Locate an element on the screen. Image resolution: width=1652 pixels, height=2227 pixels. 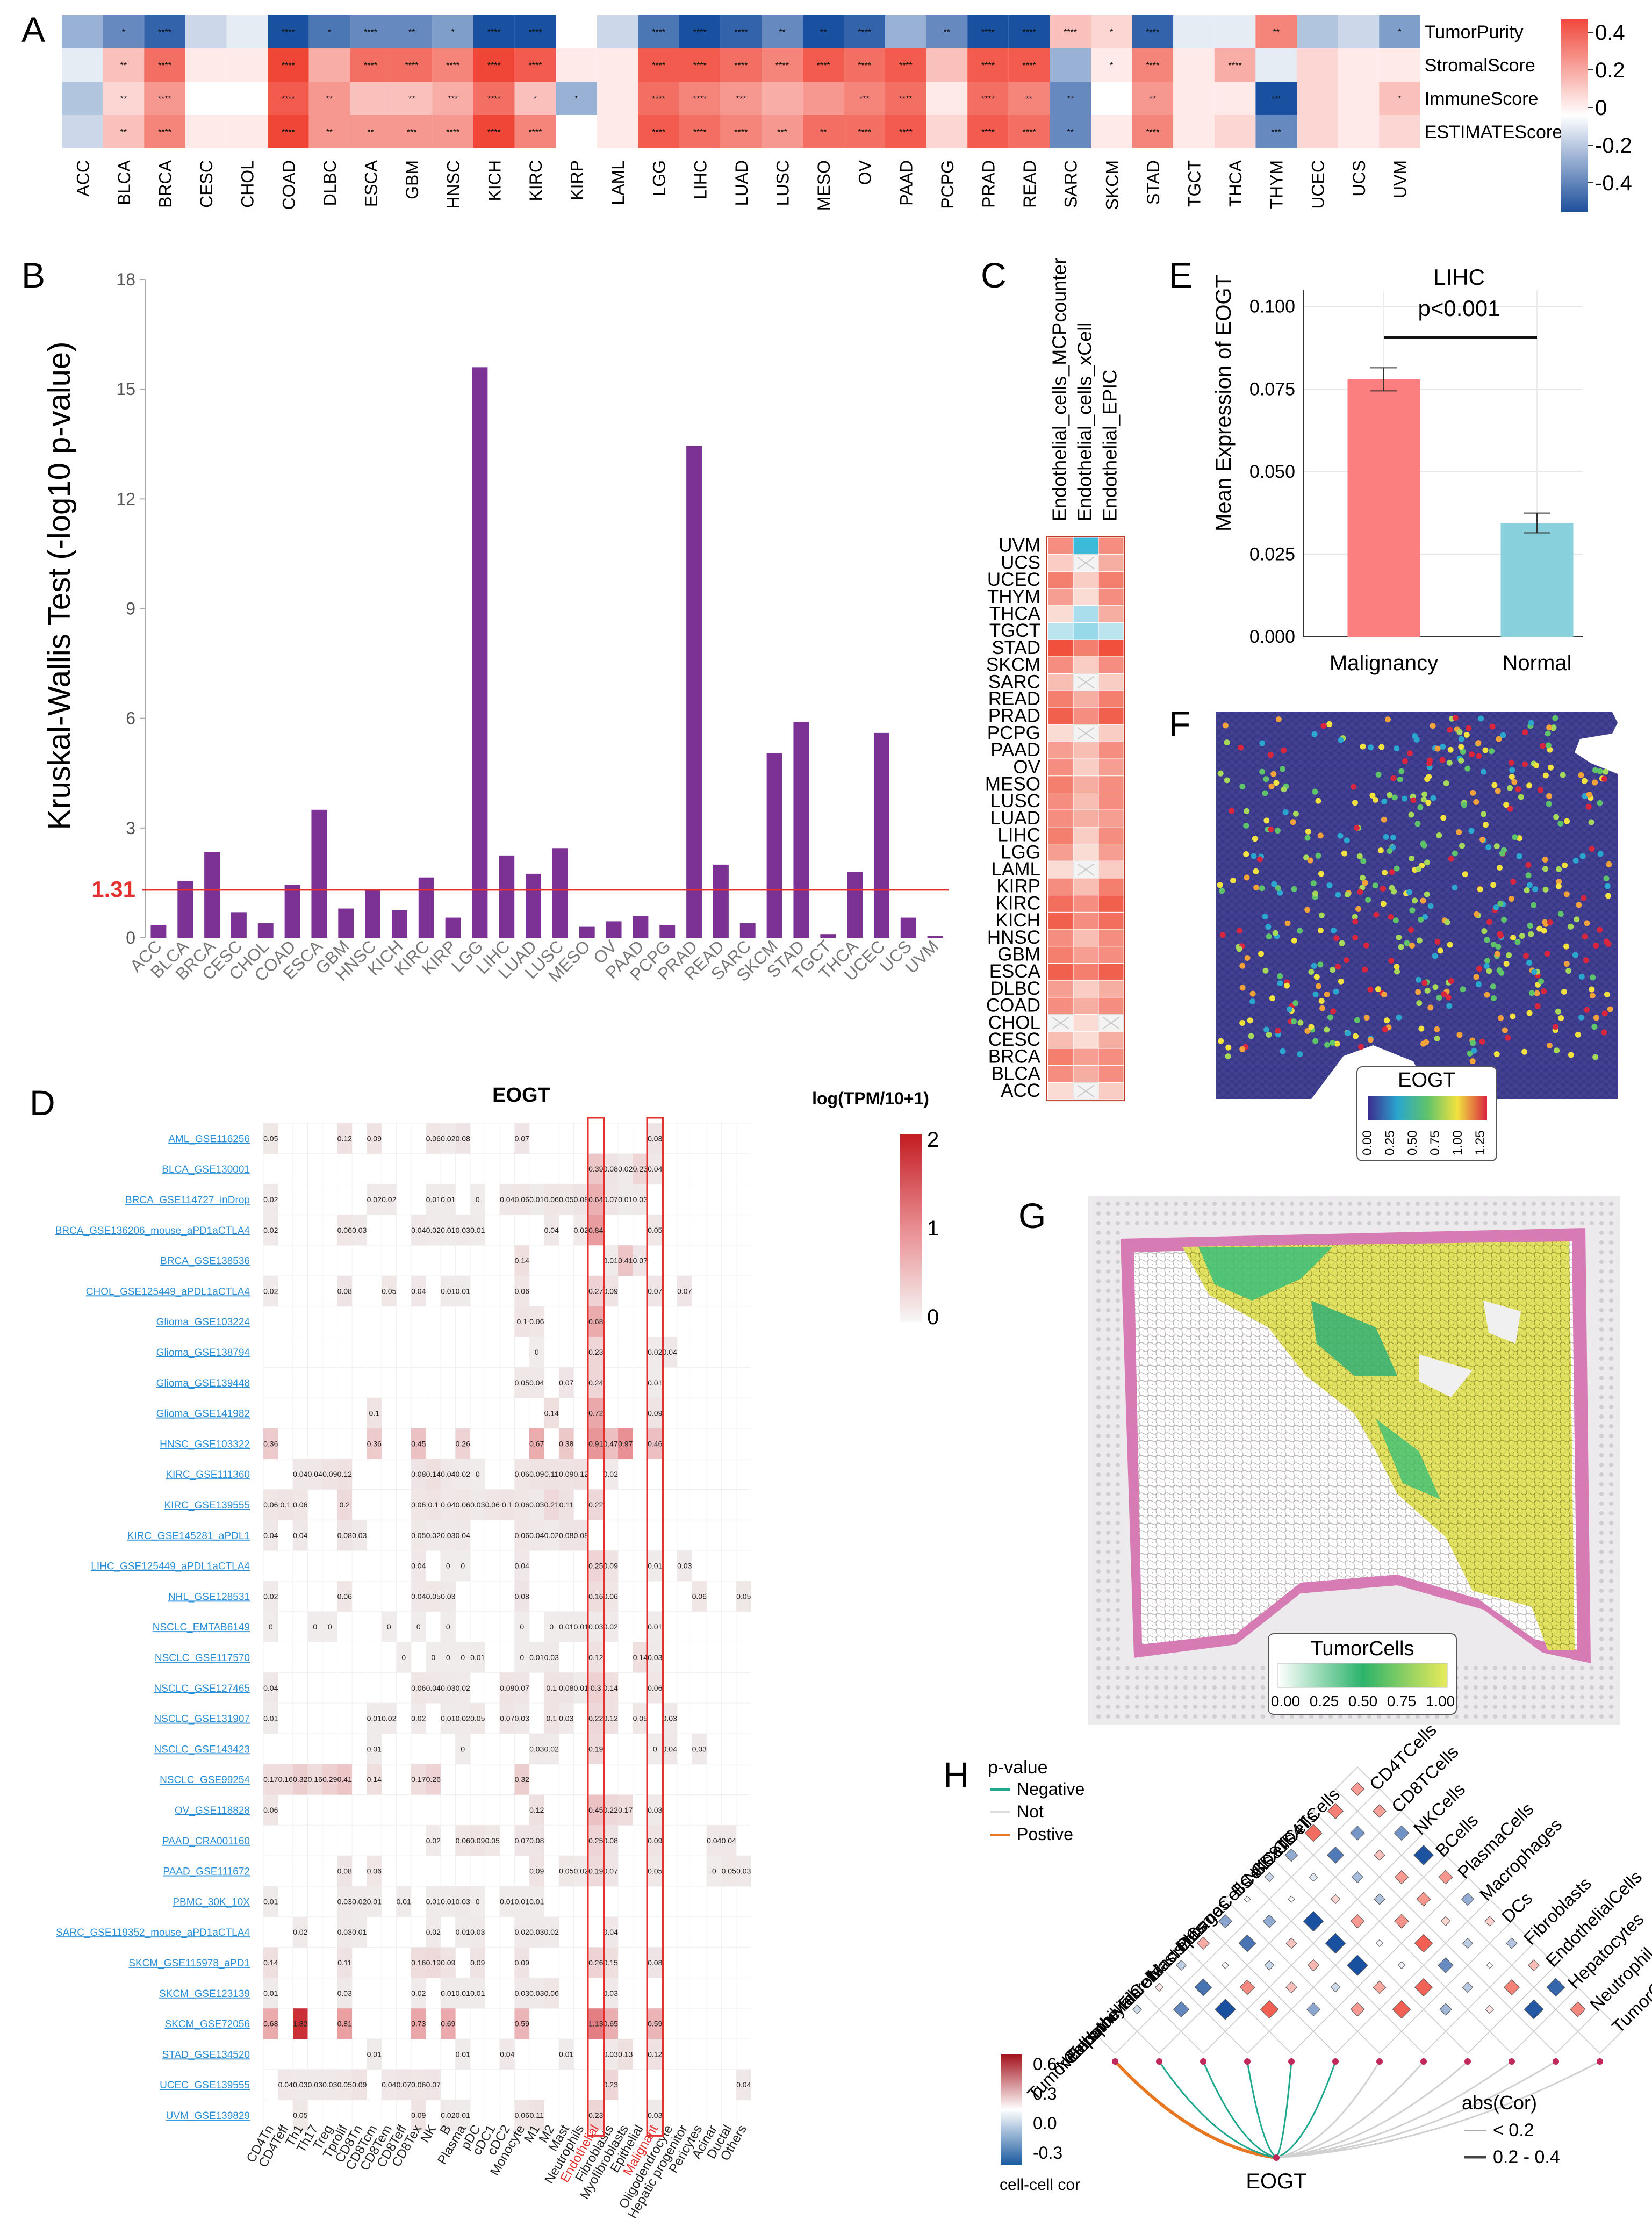
panel-d-dataset-link: UCEC_GSE139555 is located at coordinates (205, 2086).